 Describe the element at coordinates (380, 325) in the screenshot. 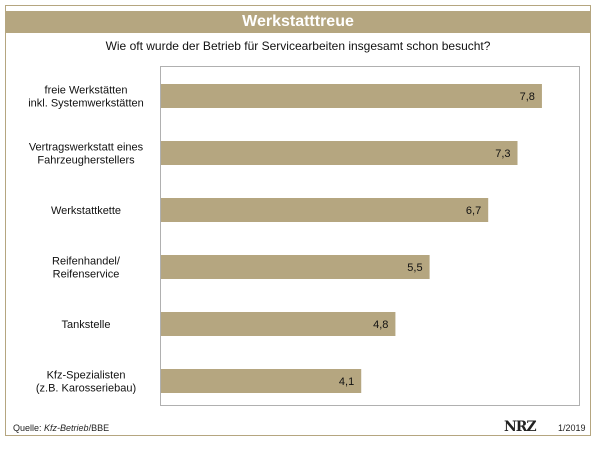

I see `bar-value-label: 4,8` at that location.